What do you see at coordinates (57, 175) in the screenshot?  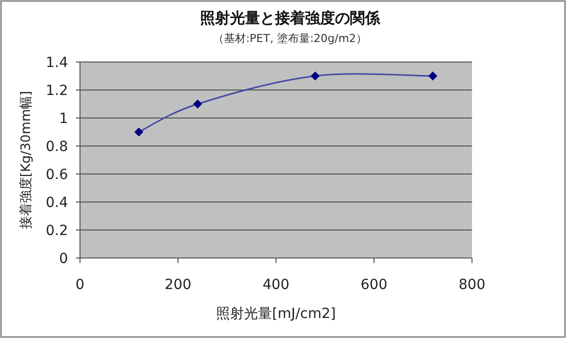 I see `y-tick-label: 0.6` at bounding box center [57, 175].